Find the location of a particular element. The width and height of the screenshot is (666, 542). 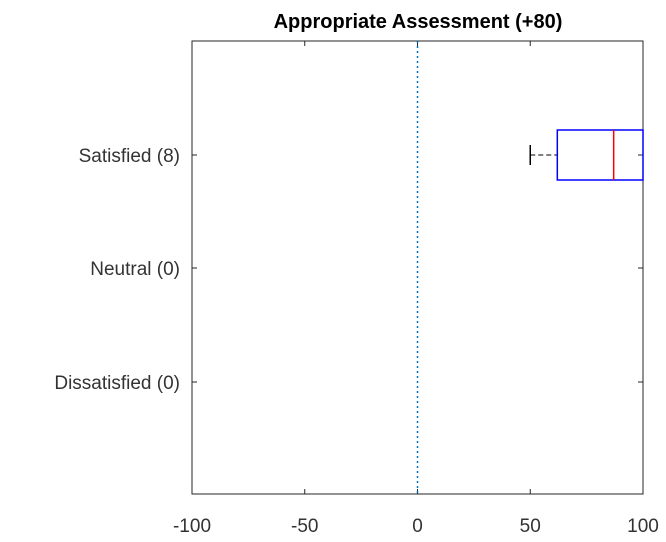

x-tick-label: -50 is located at coordinates (304, 526).